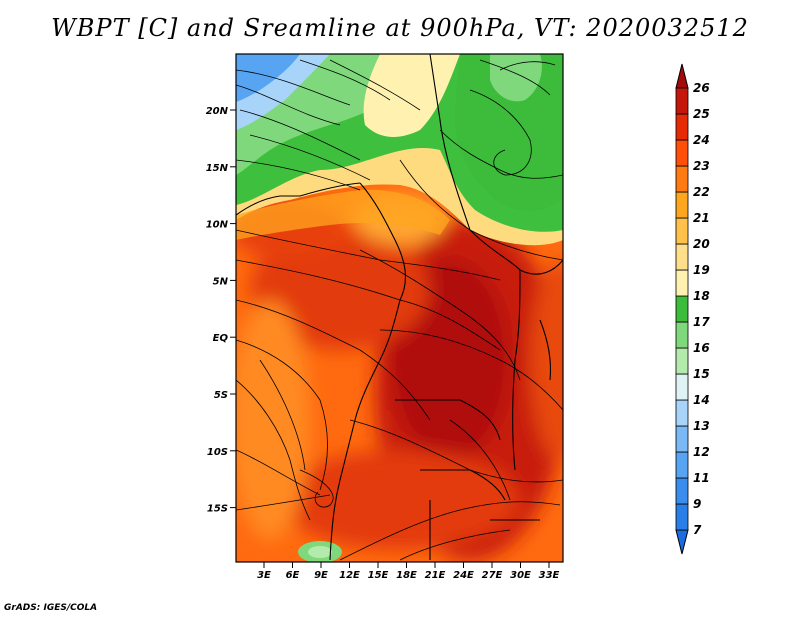 The height and width of the screenshot is (618, 800). I want to click on lon-tick-label: 6E, so click(293, 575).